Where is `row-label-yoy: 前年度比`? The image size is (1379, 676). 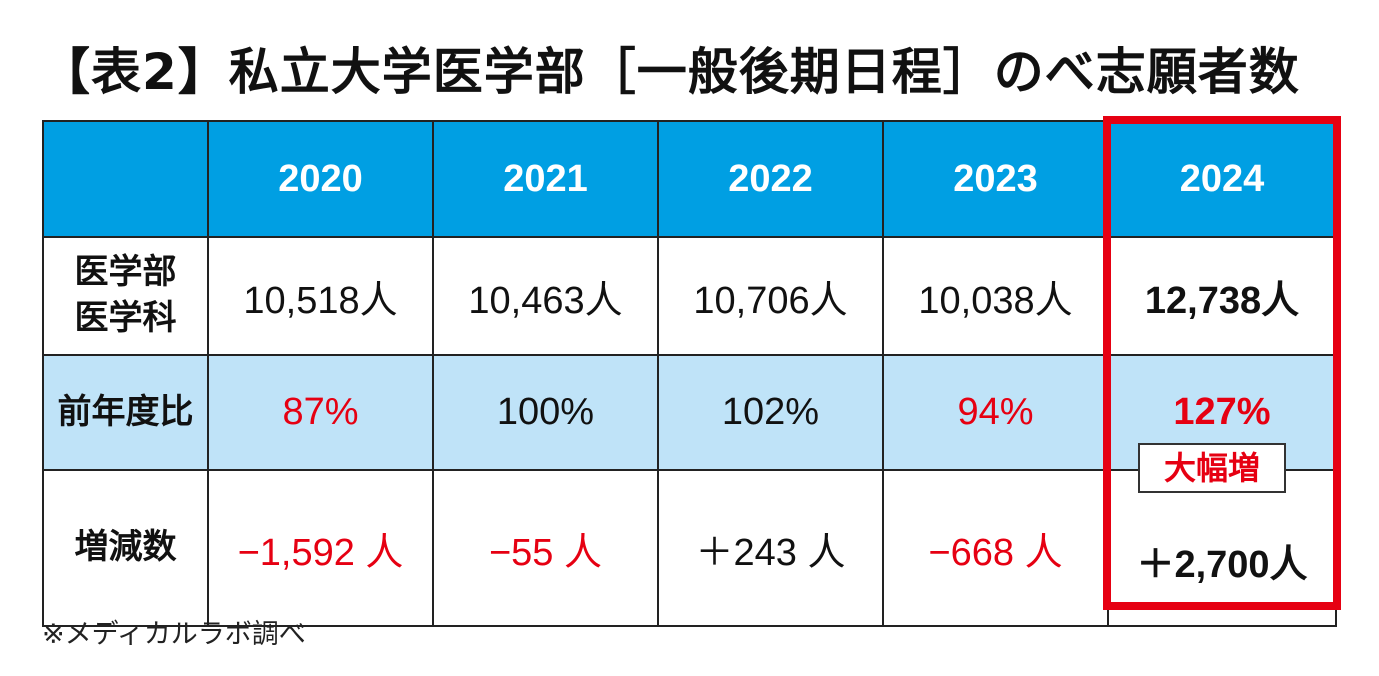
row-label-yoy: 前年度比 is located at coordinates (125, 412).